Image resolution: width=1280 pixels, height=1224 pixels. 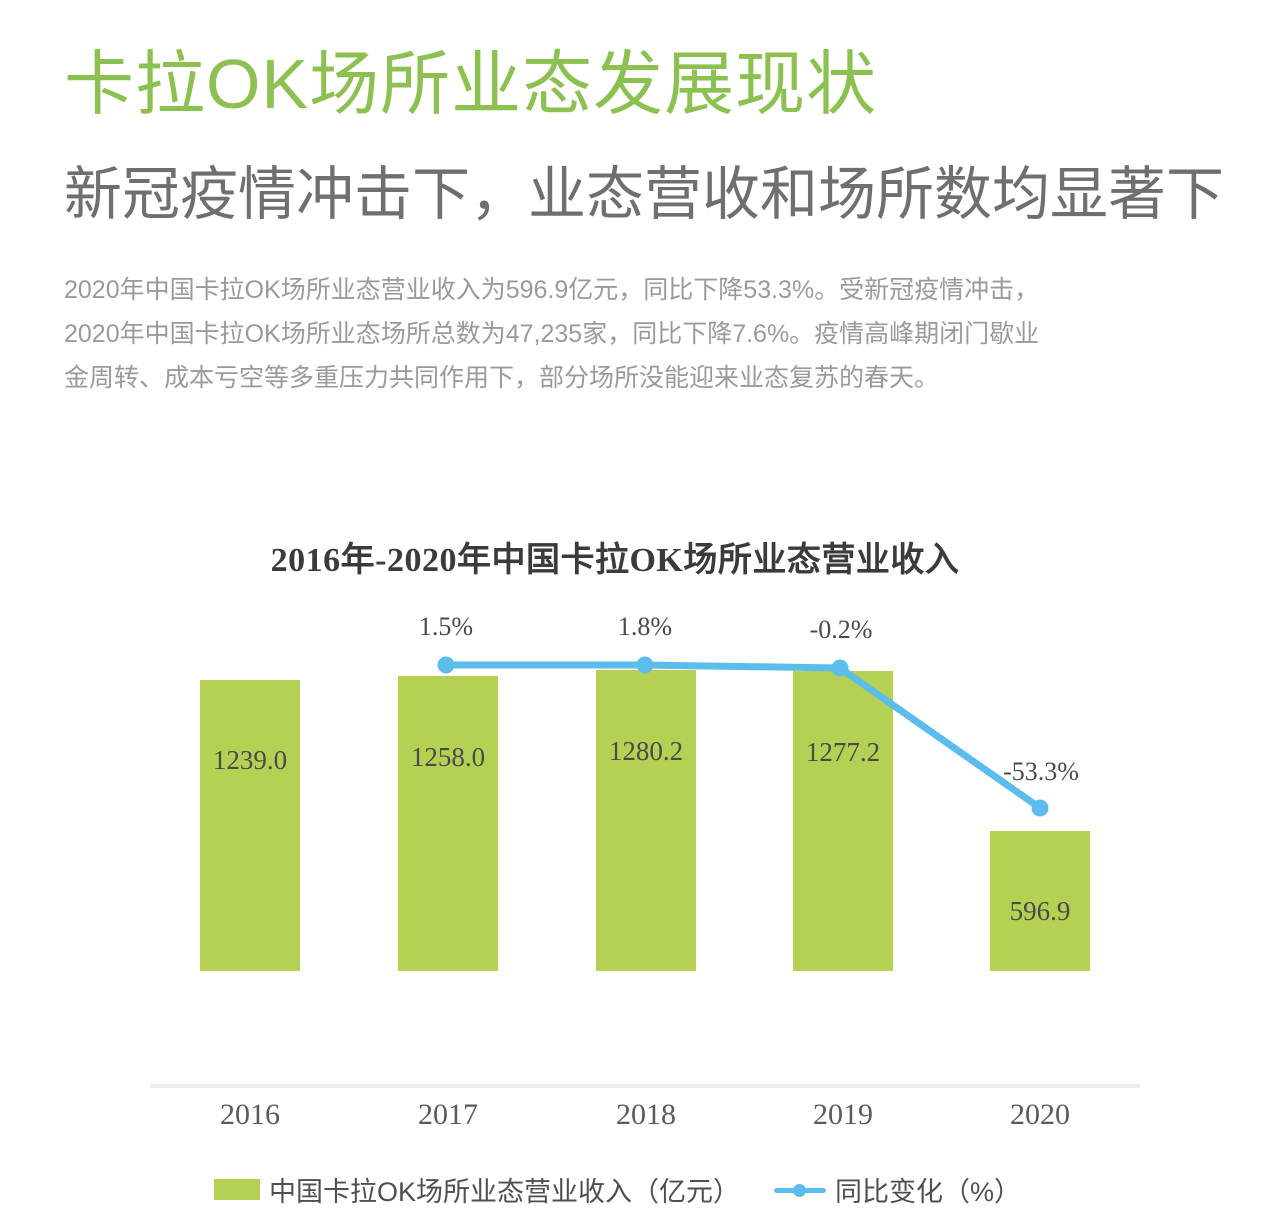 What do you see at coordinates (471, 84) in the screenshot?
I see `page-title: 卡拉OK场所业态发展现状` at bounding box center [471, 84].